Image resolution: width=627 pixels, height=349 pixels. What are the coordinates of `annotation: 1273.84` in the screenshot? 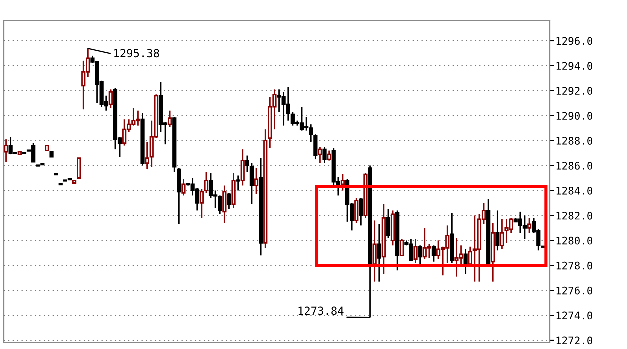 It's located at (321, 311).